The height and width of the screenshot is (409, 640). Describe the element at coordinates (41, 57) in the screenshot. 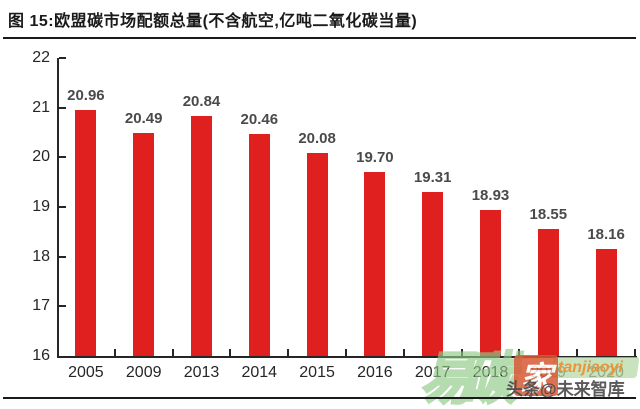

I see `y-tick-label: 22` at that location.